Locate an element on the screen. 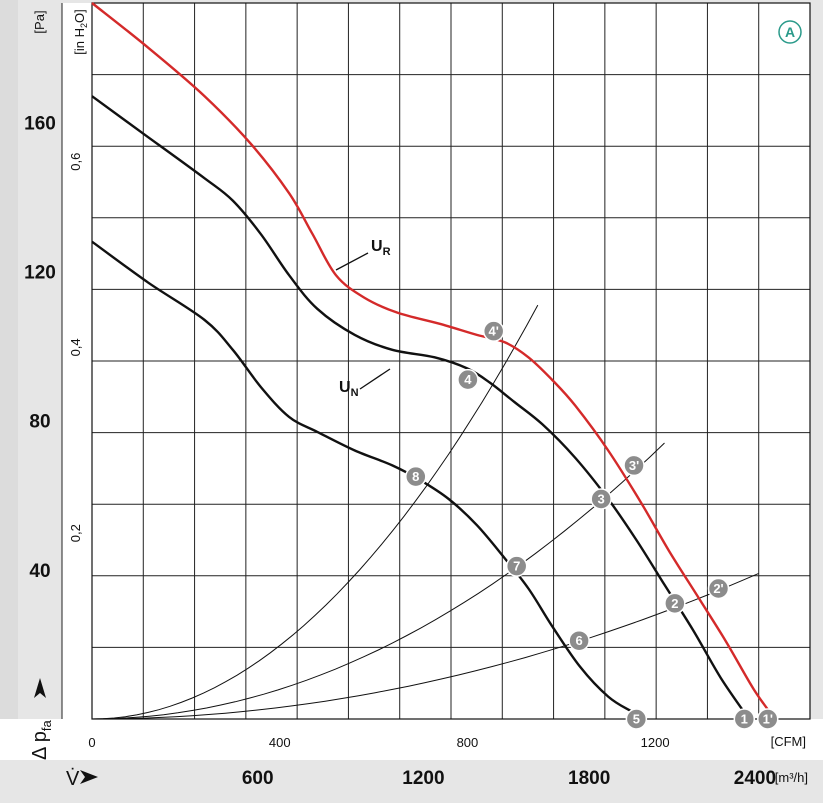  inh2o-tick-label: 0,6 is located at coordinates (75, 162).